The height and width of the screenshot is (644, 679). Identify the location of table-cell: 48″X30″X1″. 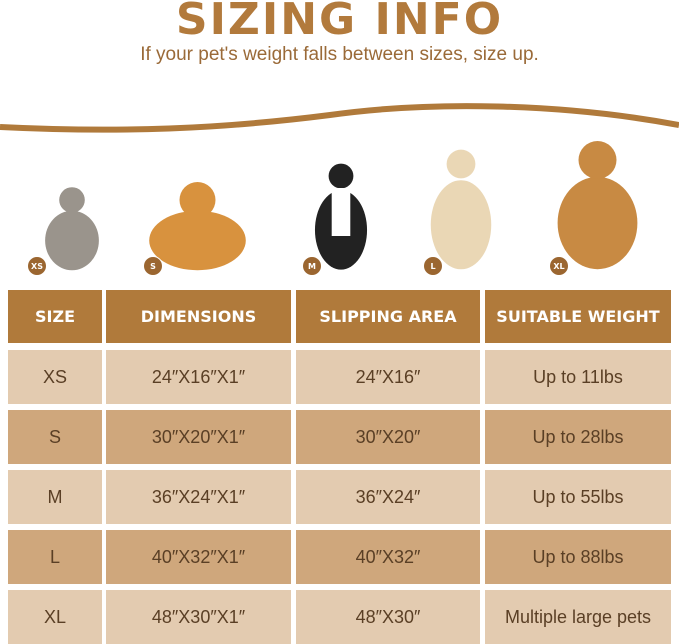
(198, 617).